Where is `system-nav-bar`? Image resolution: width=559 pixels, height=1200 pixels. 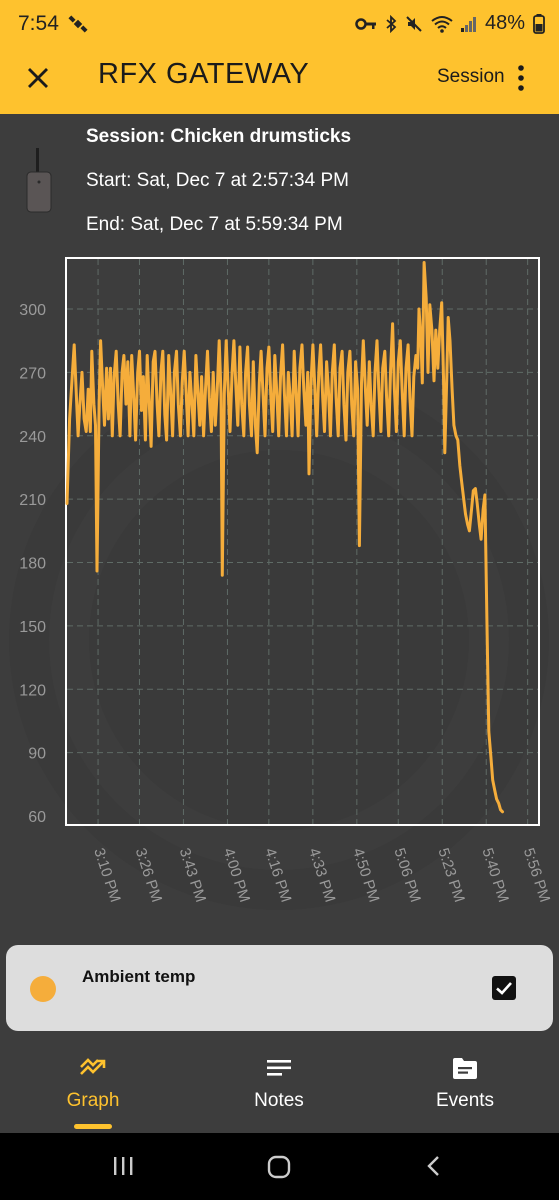 system-nav-bar is located at coordinates (279, 1166).